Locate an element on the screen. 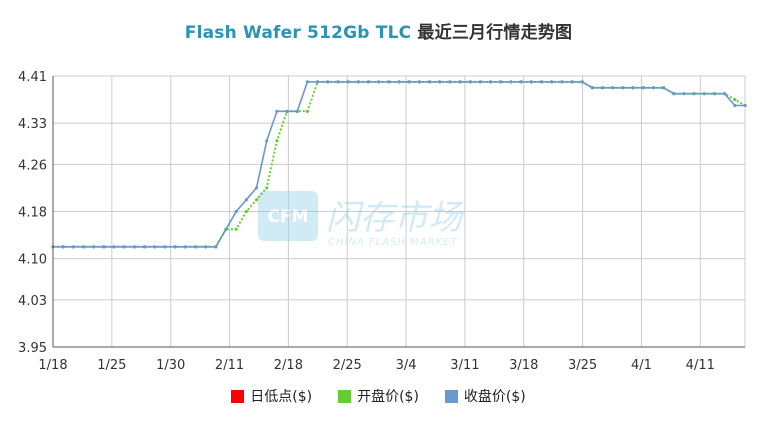 The height and width of the screenshot is (427, 757). chart-title-en: Flash Wafer 512Gb TLC is located at coordinates (298, 33).